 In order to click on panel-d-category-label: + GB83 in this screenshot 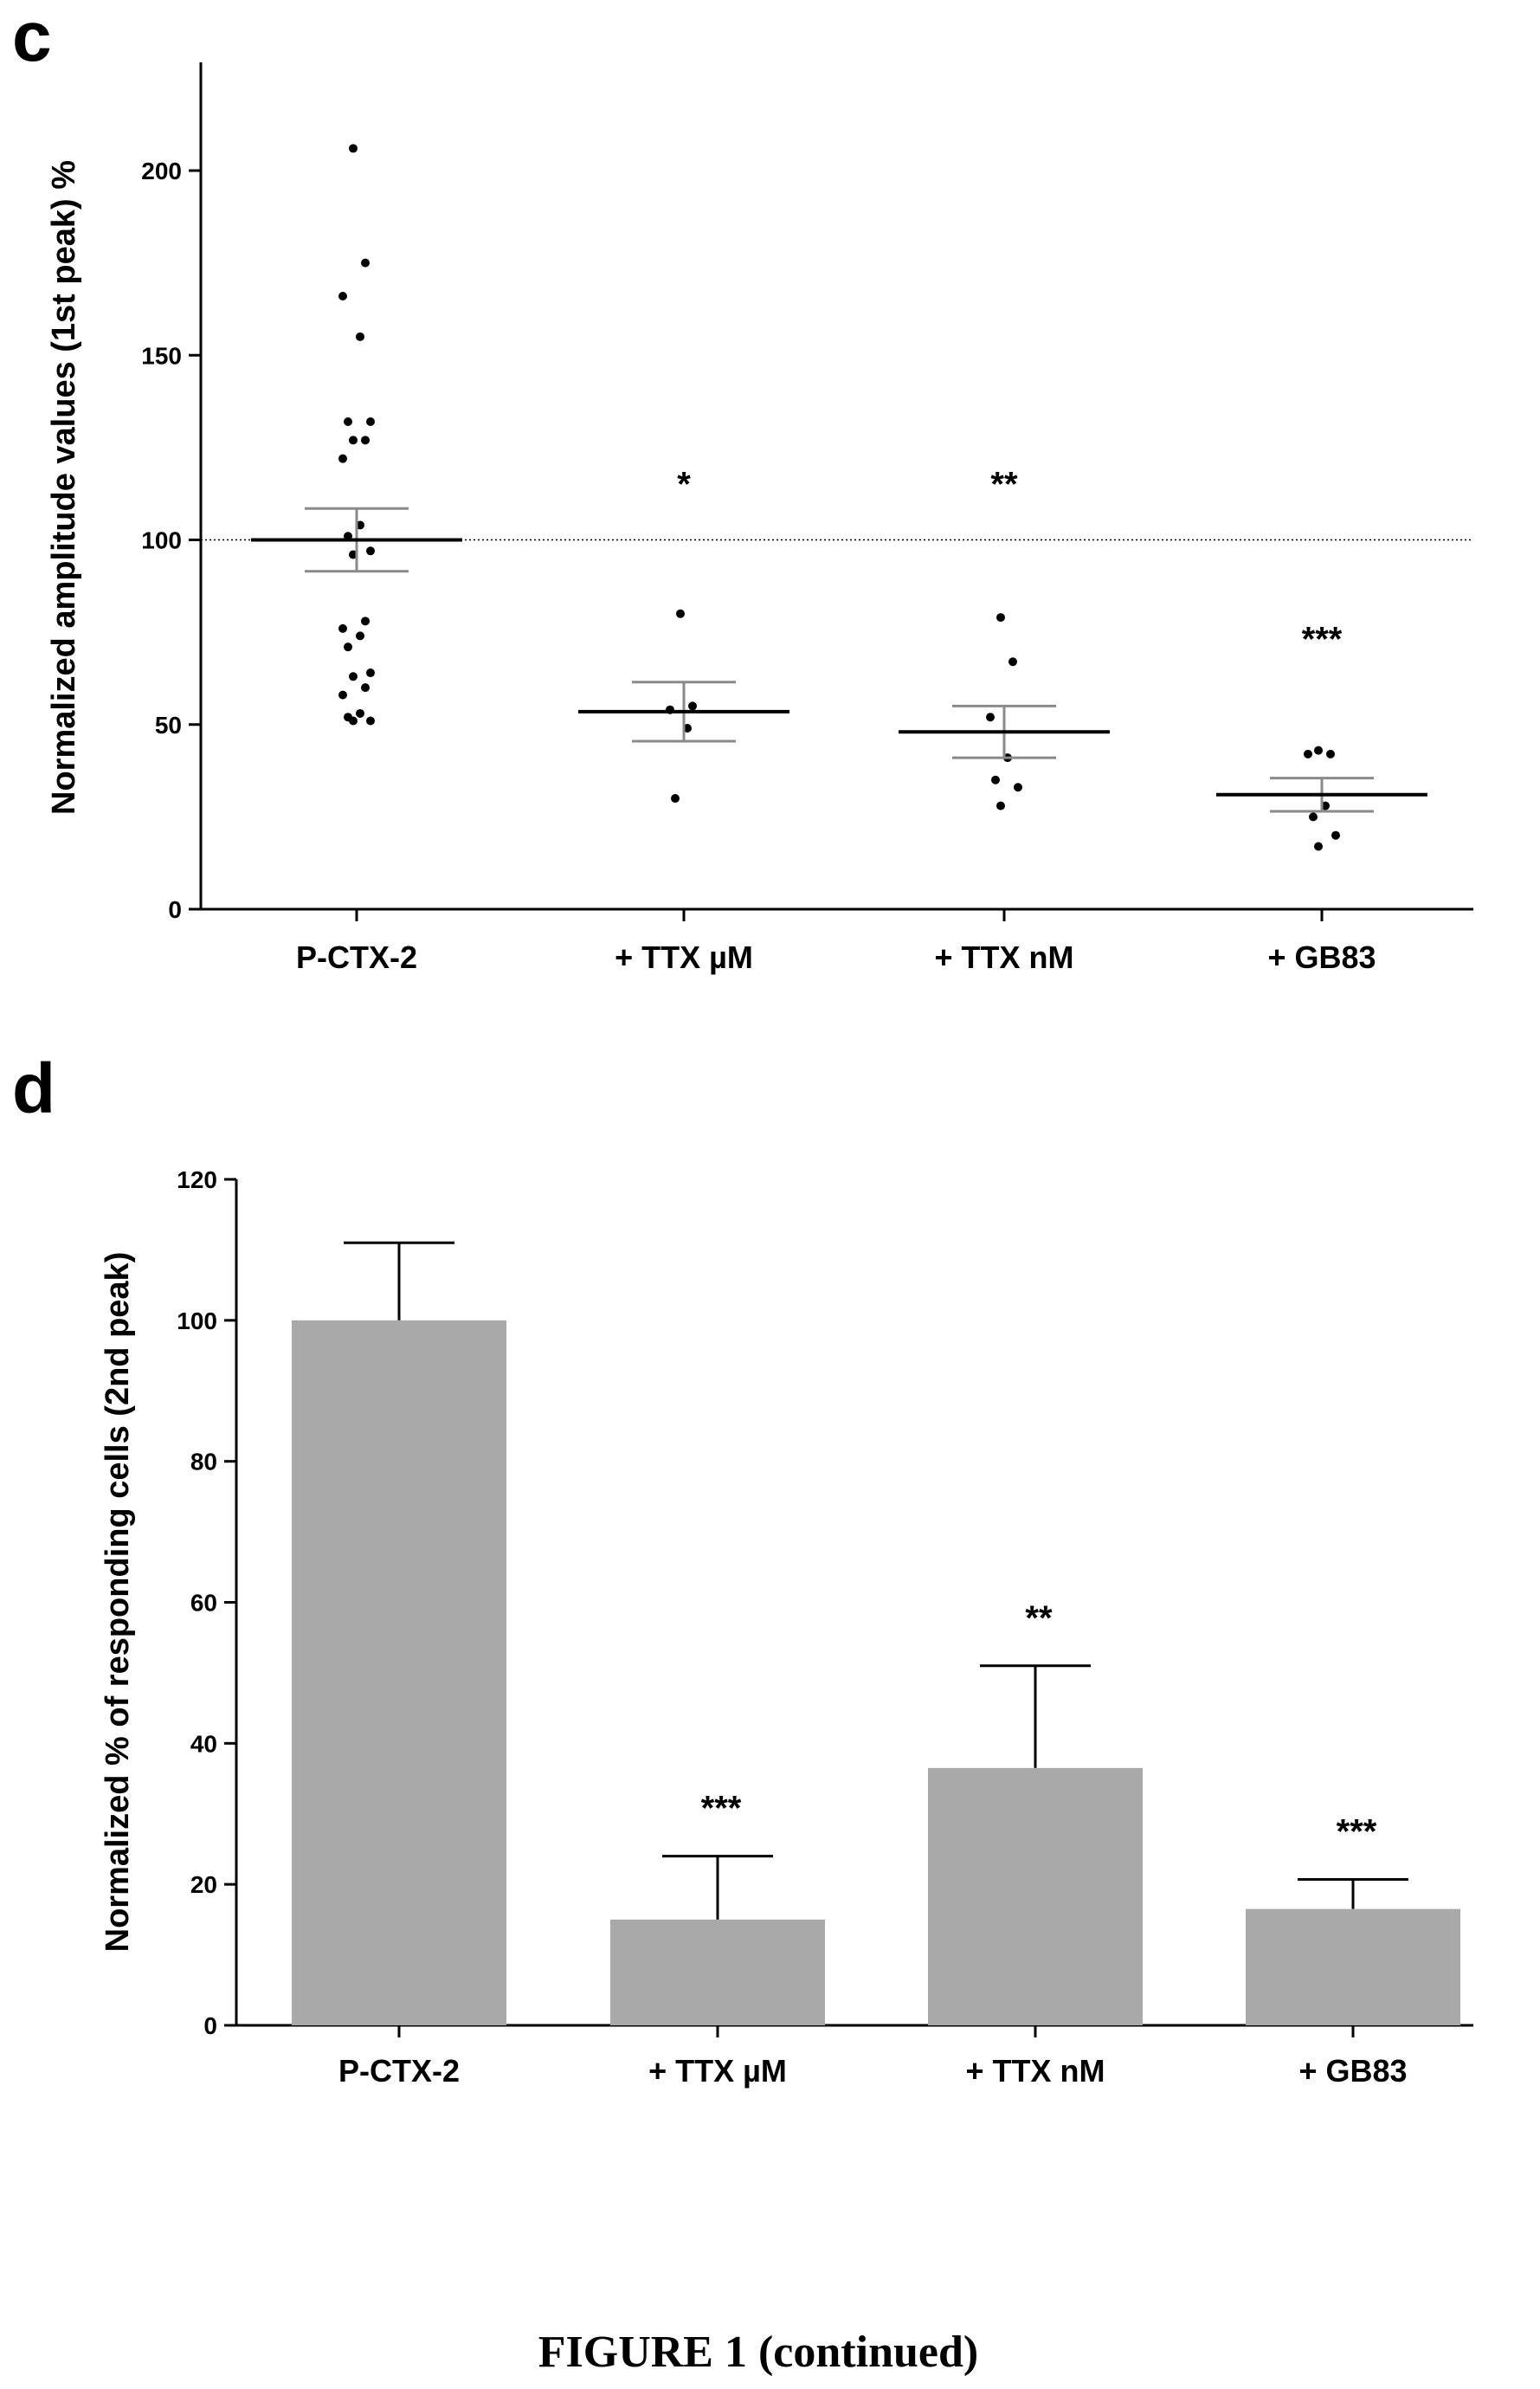, I will do `click(1352, 2071)`.